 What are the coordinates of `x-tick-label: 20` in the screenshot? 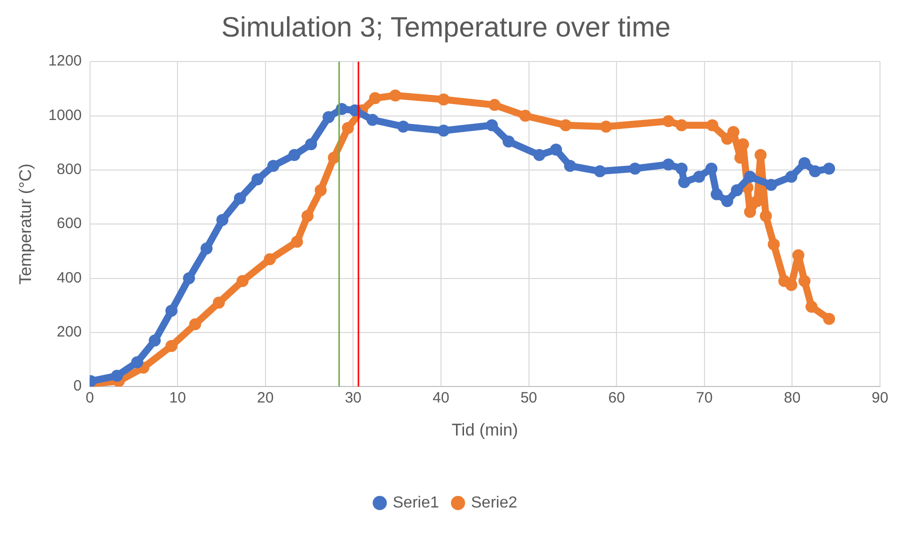 It's located at (265, 398).